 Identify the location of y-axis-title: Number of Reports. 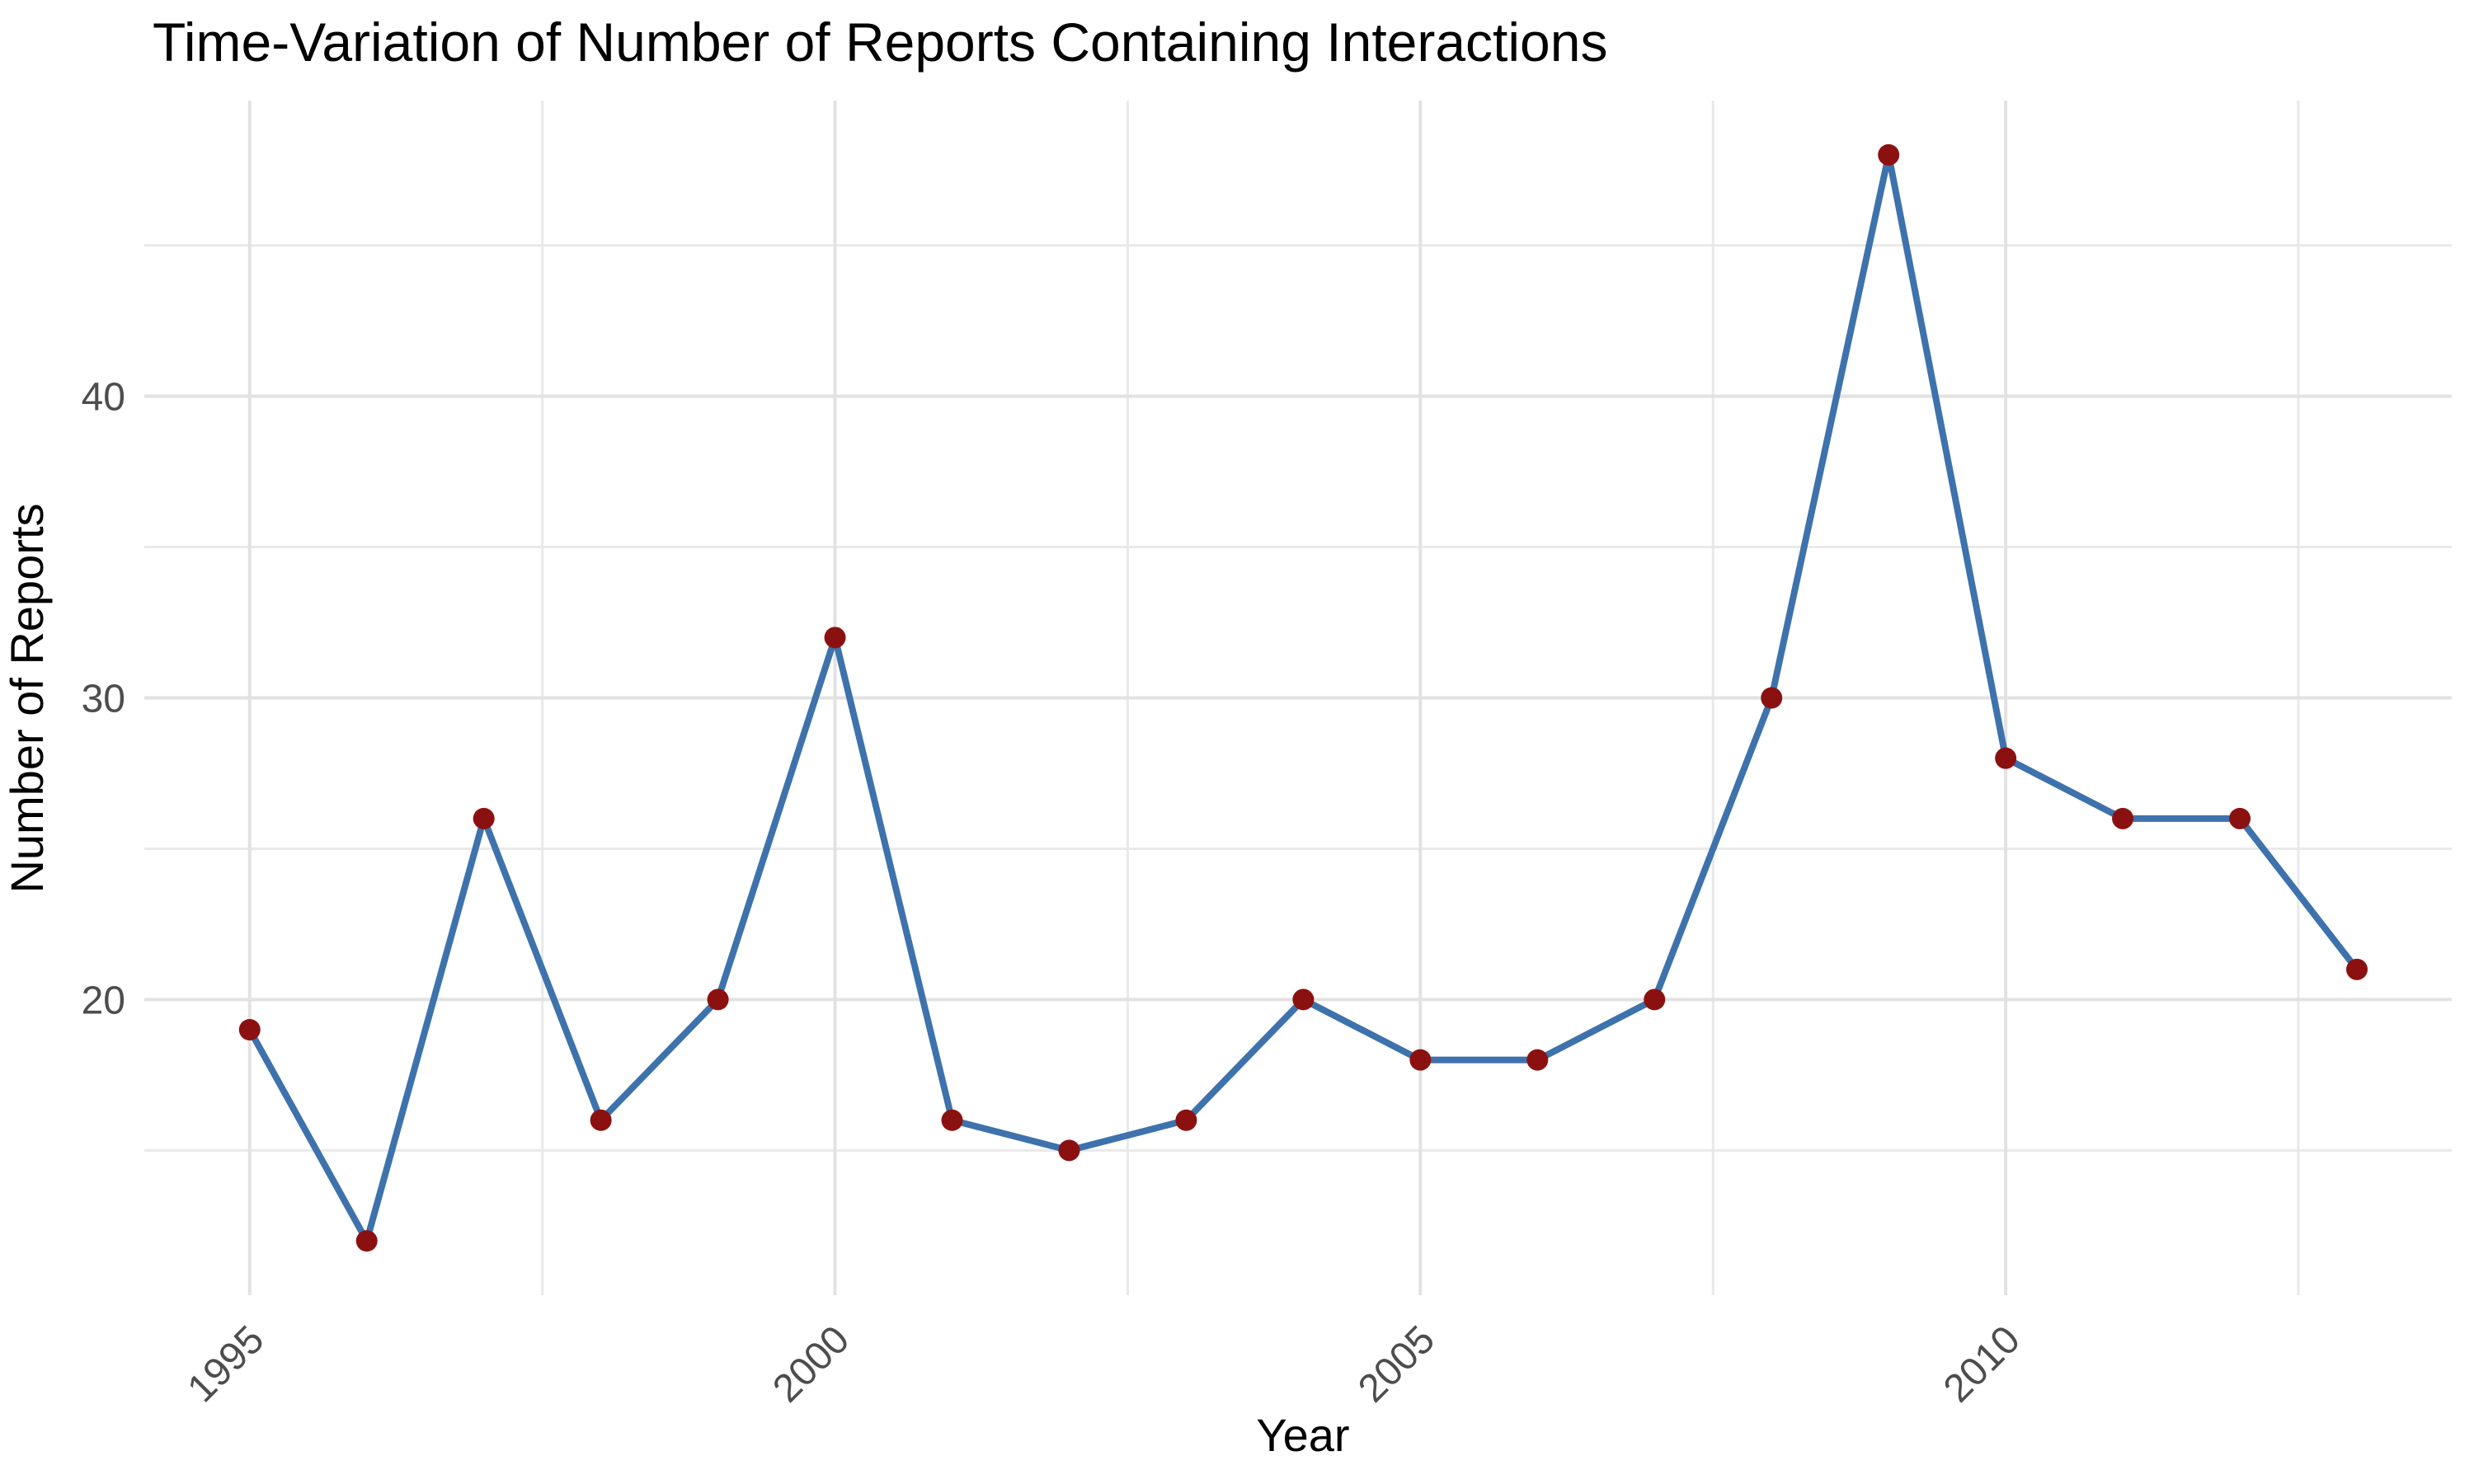
(27, 698).